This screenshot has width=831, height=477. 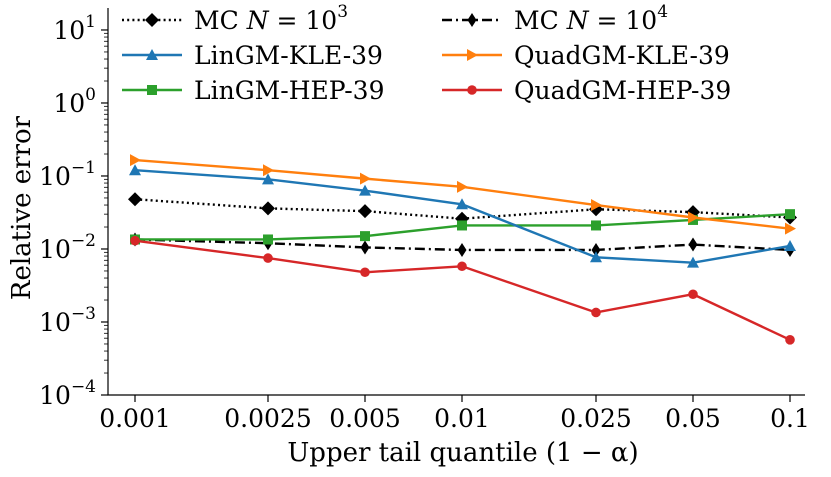 What do you see at coordinates (462, 453) in the screenshot?
I see `x-axis-label: Upper tail quantile (1 − α)` at bounding box center [462, 453].